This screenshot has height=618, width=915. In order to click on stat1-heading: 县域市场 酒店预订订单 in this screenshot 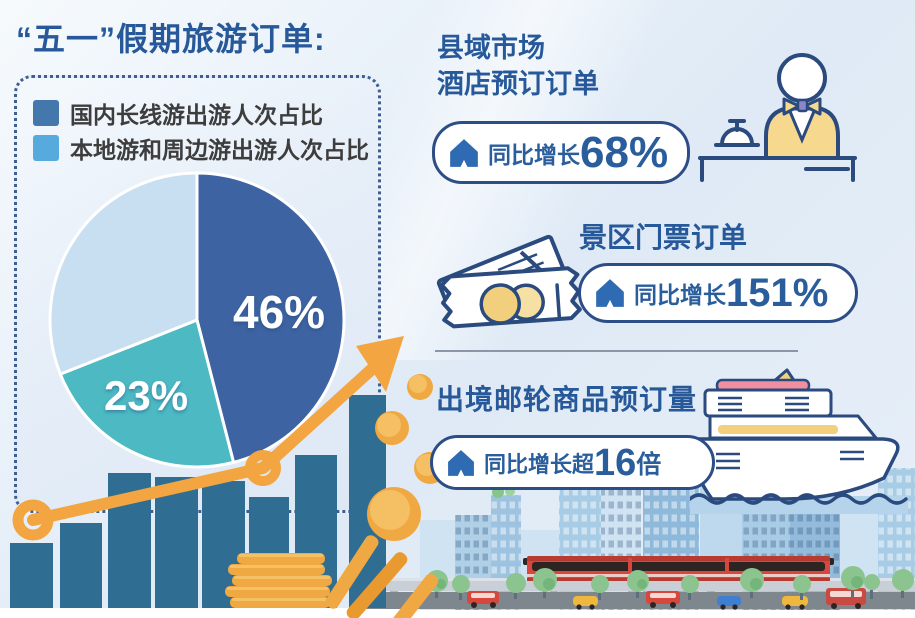, I will do `click(518, 66)`.